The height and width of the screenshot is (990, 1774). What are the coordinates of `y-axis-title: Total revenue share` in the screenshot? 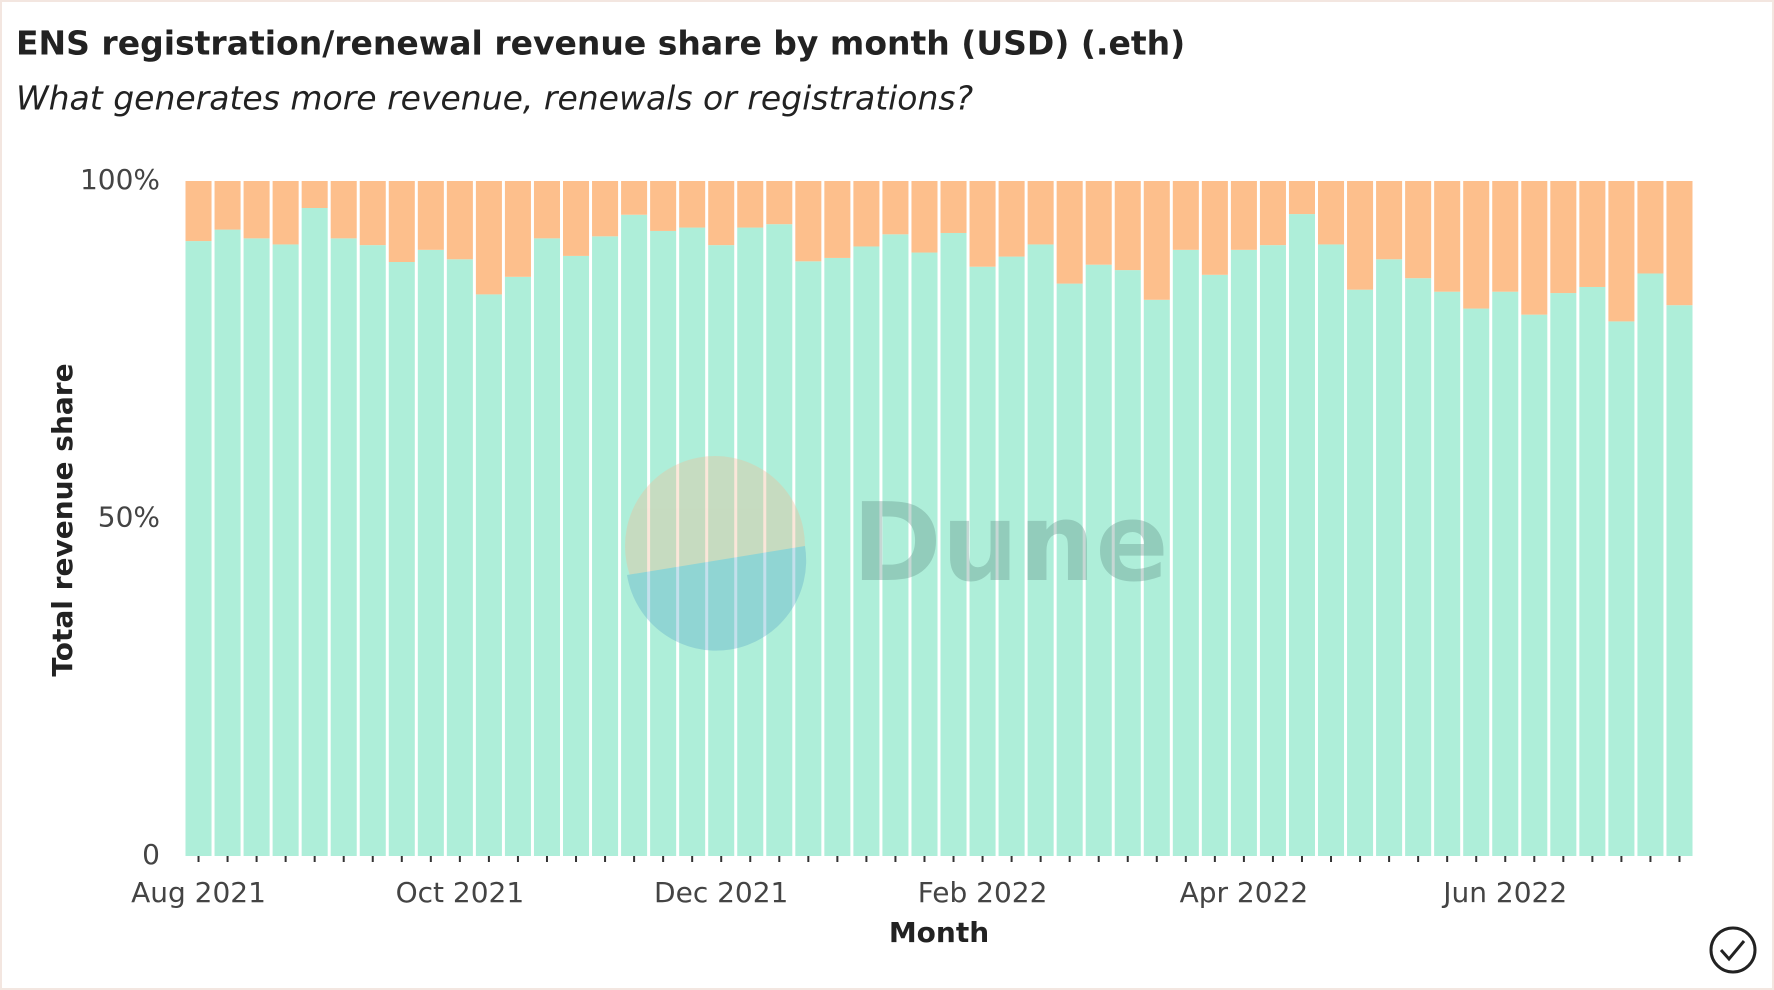 It's located at (62, 519).